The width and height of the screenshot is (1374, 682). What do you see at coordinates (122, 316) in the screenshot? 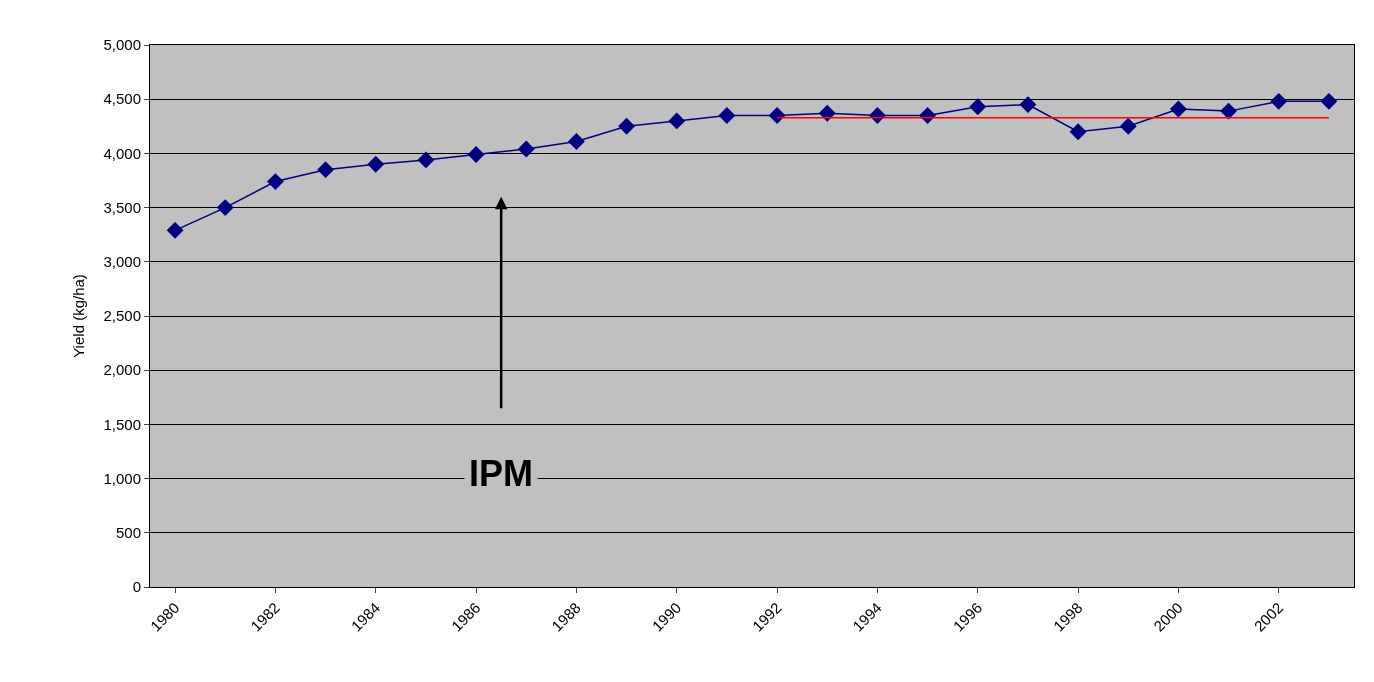
I see `y-tick-label: 2,500` at bounding box center [122, 316].